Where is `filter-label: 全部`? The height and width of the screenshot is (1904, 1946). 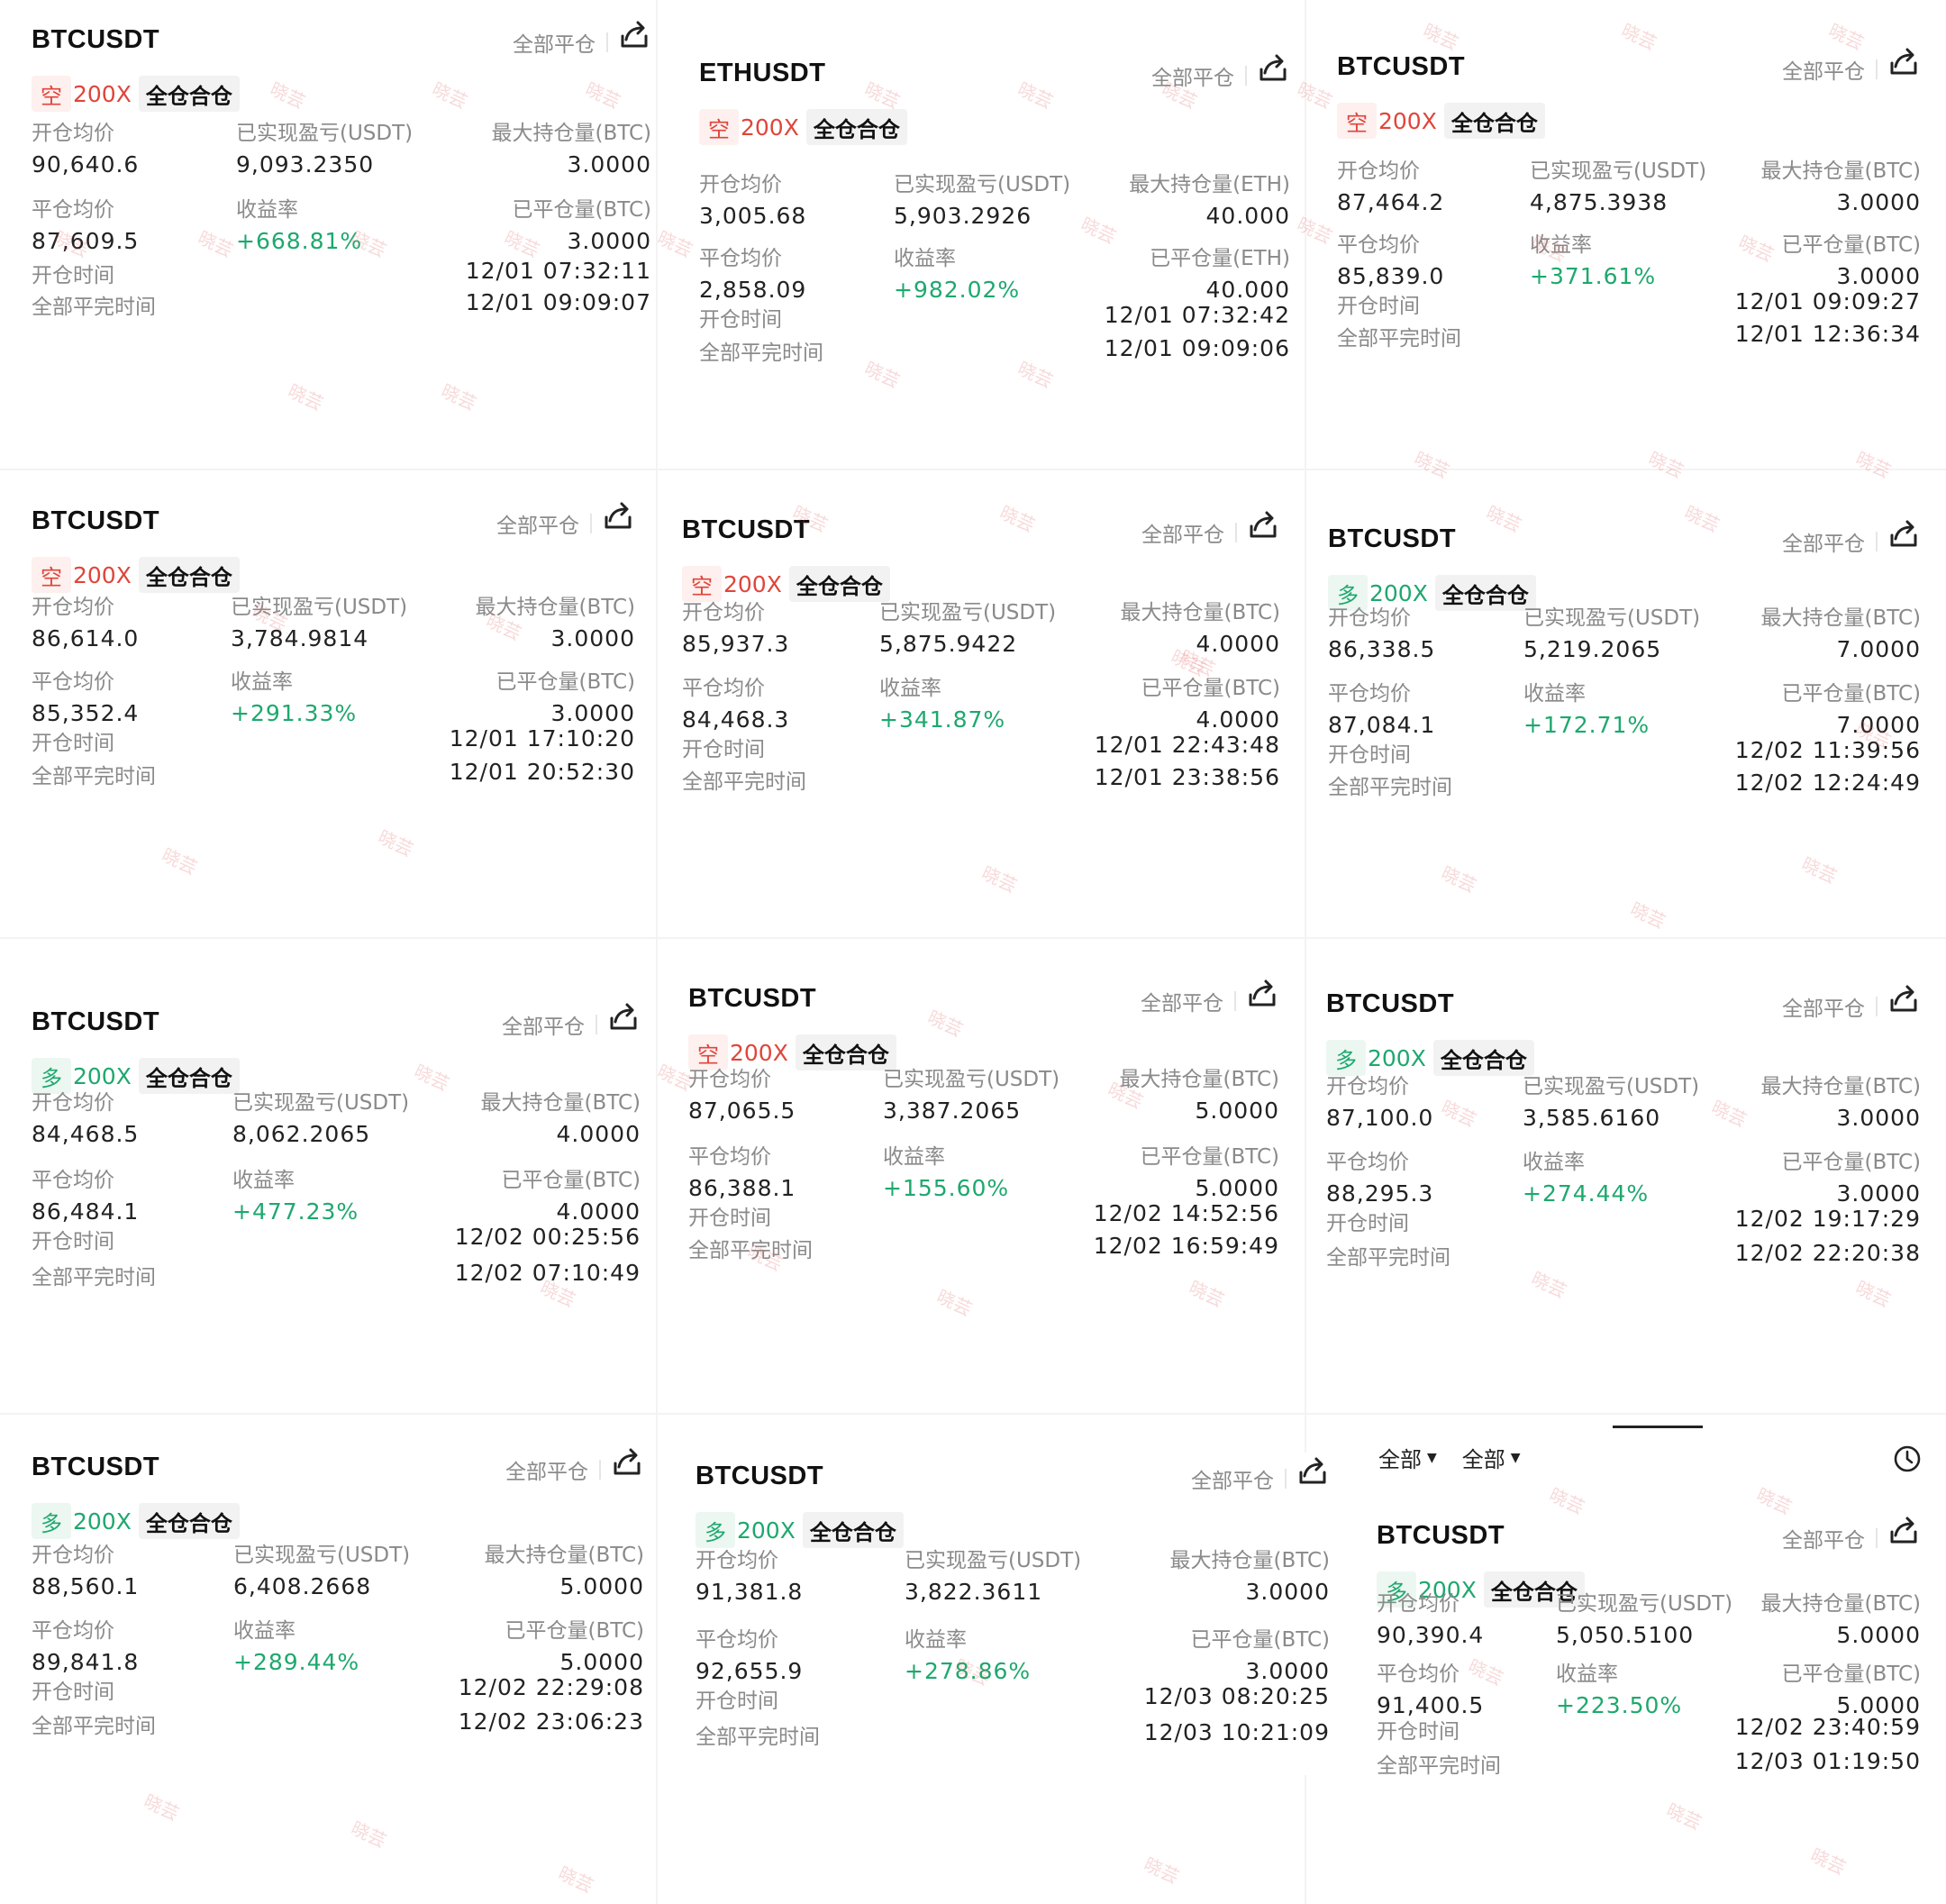
filter-label: 全部 is located at coordinates (1483, 1459).